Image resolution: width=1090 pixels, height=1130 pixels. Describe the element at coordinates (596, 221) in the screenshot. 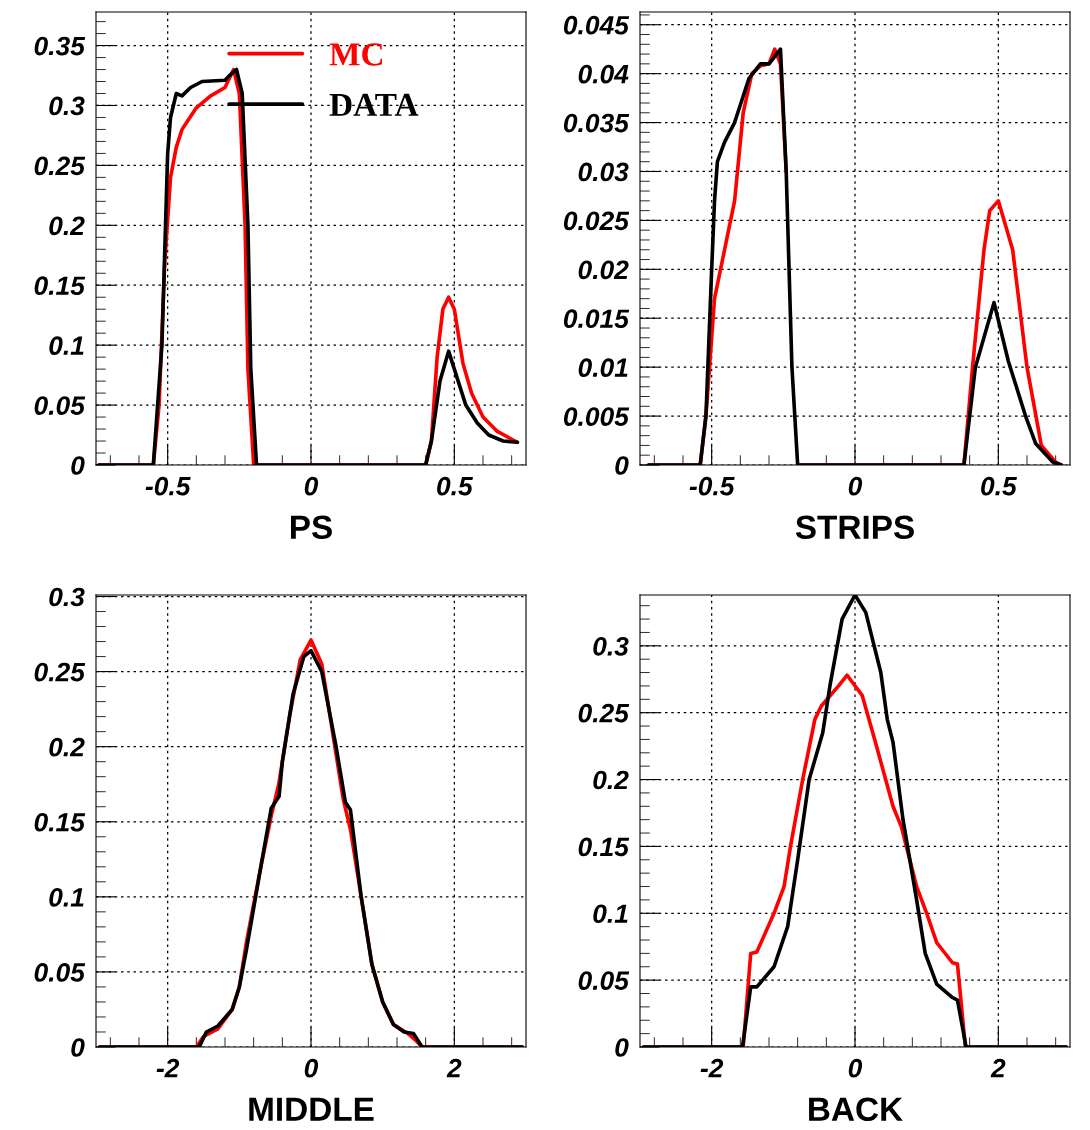

I see `y-tick-label: 0.025` at that location.